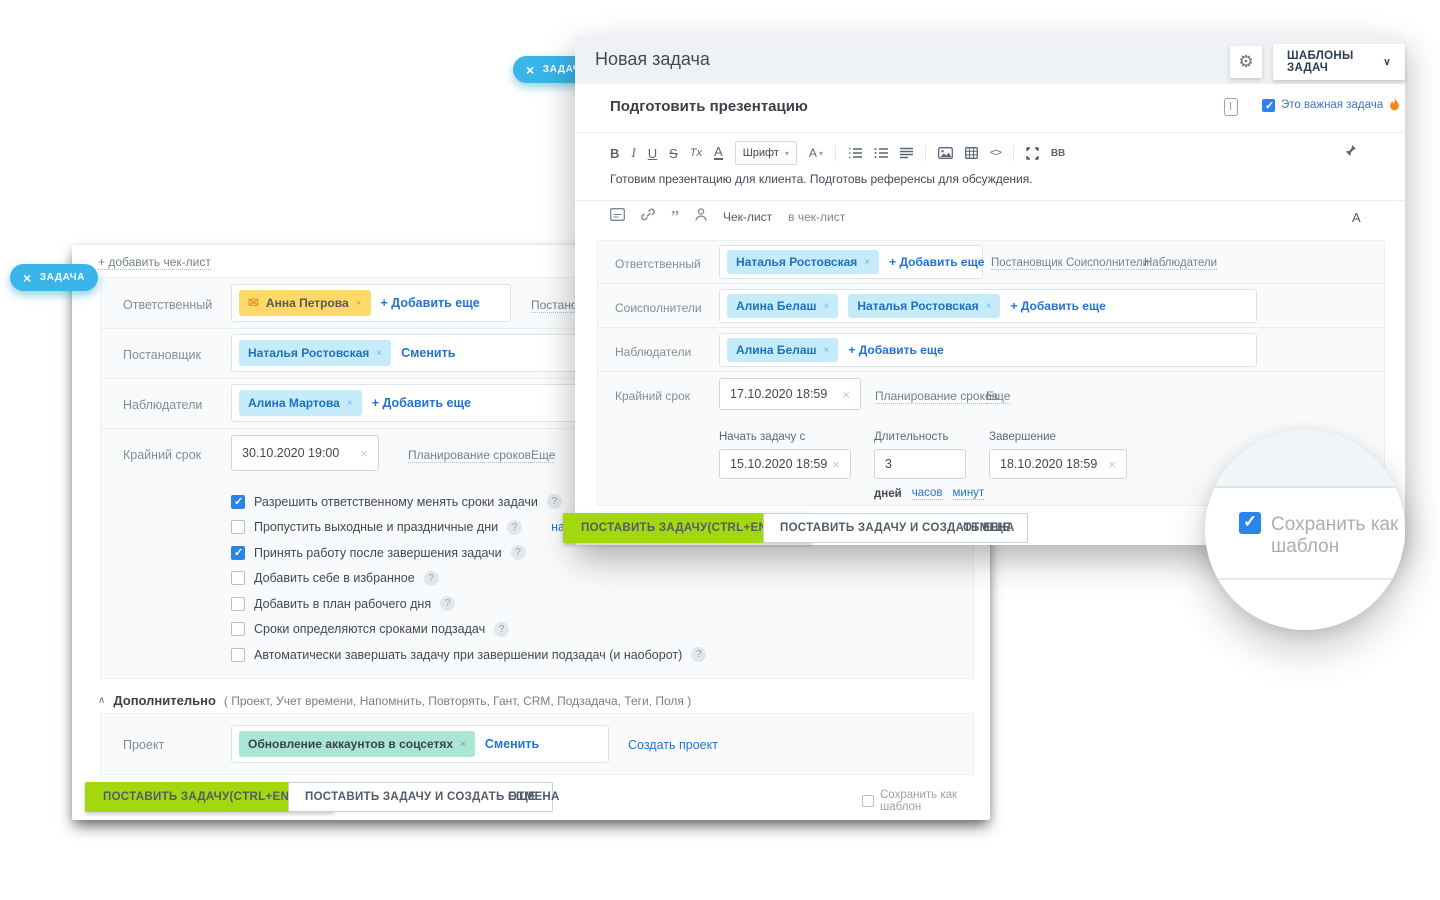 The image size is (1440, 900). Describe the element at coordinates (164, 700) in the screenshot. I see `additional-title: Дополнительно` at that location.